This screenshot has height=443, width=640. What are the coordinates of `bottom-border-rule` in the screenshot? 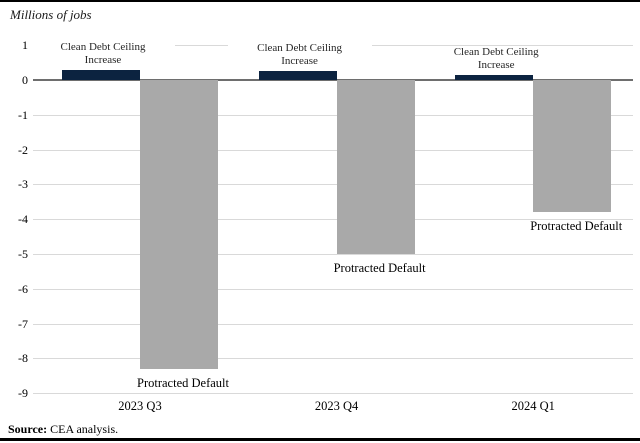 It's located at (320, 439).